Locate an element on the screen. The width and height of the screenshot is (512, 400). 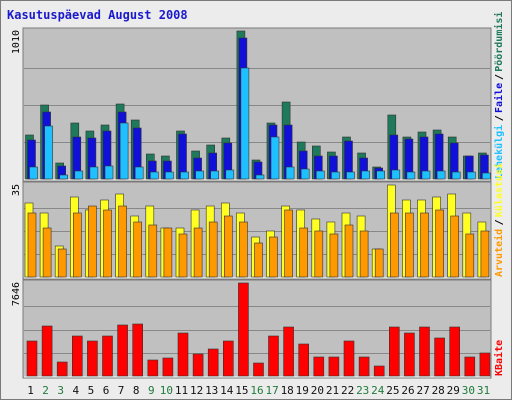
legend-top-2: Faile is located at coordinates (499, 98).